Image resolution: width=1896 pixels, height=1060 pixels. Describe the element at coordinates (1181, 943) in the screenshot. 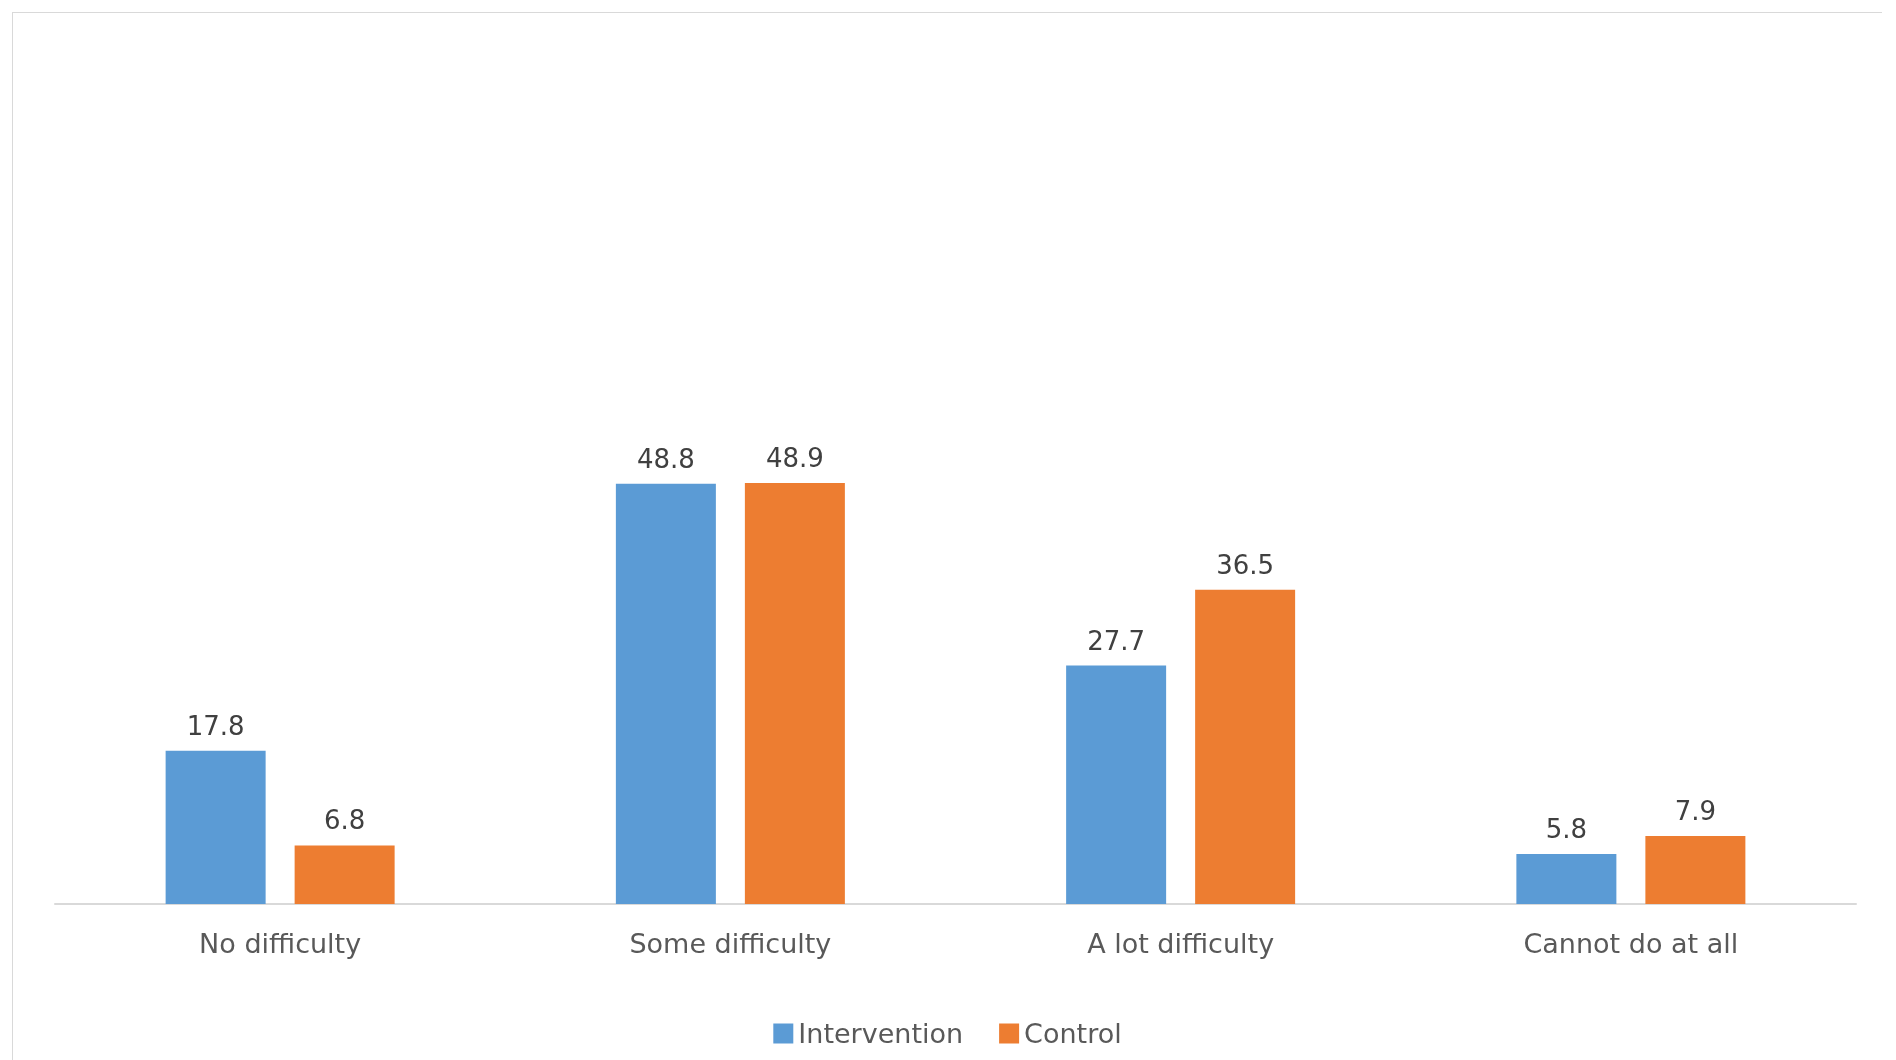

I see `x-tick-label: A lot difficulty` at that location.